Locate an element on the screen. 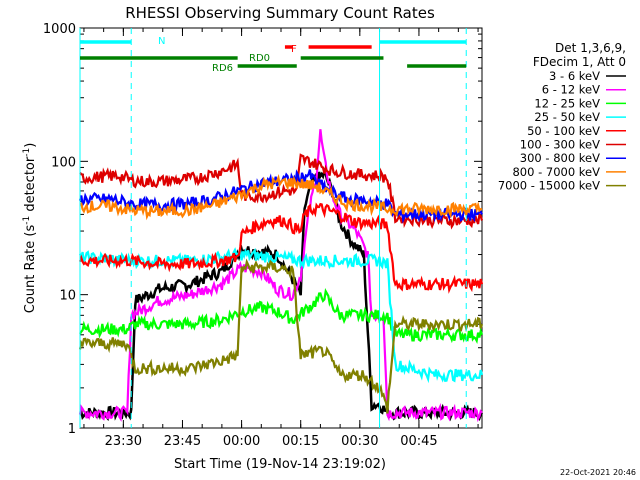  timestamp: 22-Oct-2021 20:46 is located at coordinates (598, 472).